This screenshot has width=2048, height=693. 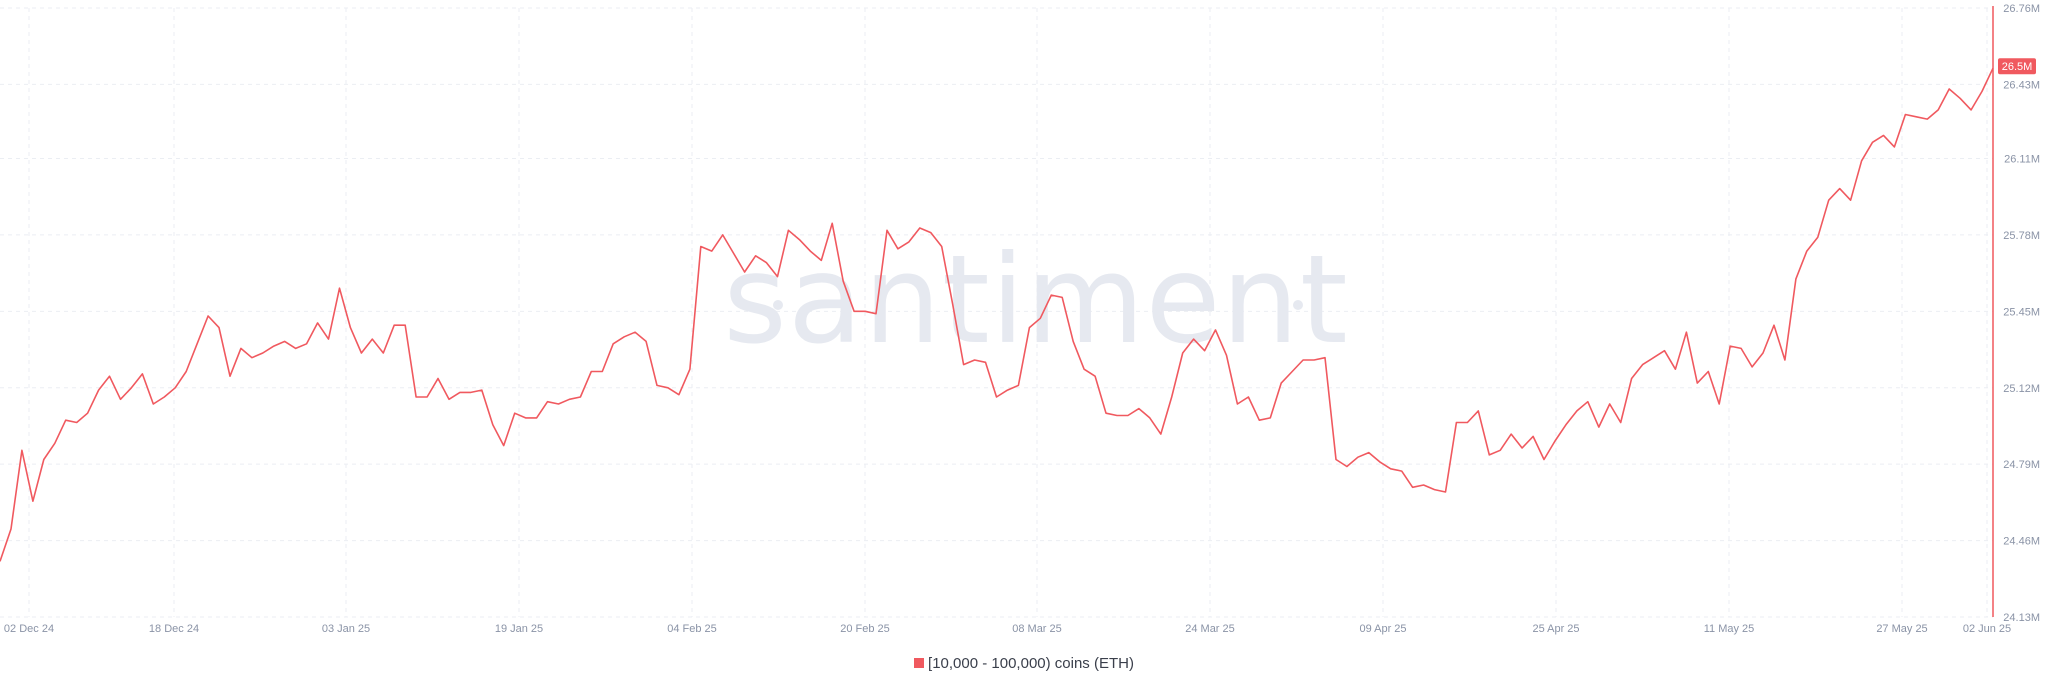 What do you see at coordinates (2021, 542) in the screenshot?
I see `y-tick-label: 24.46M` at bounding box center [2021, 542].